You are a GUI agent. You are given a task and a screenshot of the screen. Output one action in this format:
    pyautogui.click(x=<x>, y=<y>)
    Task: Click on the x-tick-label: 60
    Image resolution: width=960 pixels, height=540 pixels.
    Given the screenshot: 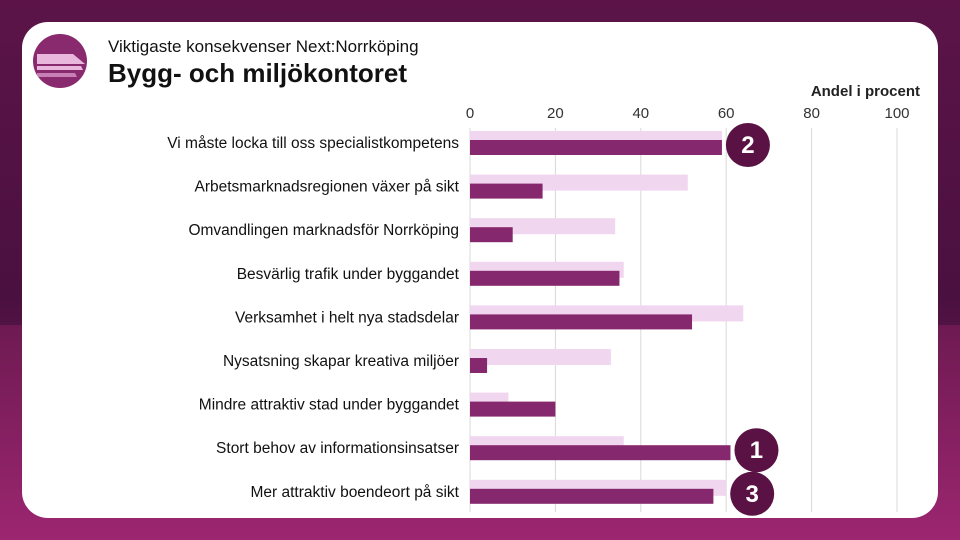 What is the action you would take?
    pyautogui.click(x=726, y=113)
    